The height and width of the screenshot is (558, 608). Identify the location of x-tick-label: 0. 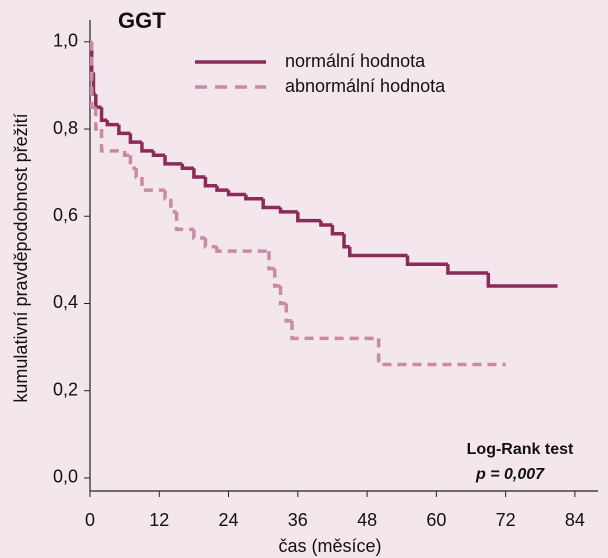
(90, 520).